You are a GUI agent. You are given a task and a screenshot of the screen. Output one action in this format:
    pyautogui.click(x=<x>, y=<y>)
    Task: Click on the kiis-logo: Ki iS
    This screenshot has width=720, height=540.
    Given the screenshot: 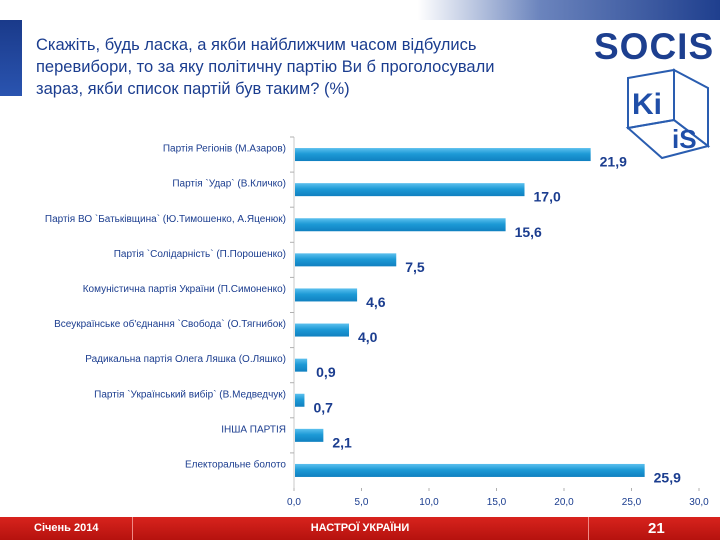 What is the action you would take?
    pyautogui.click(x=668, y=114)
    